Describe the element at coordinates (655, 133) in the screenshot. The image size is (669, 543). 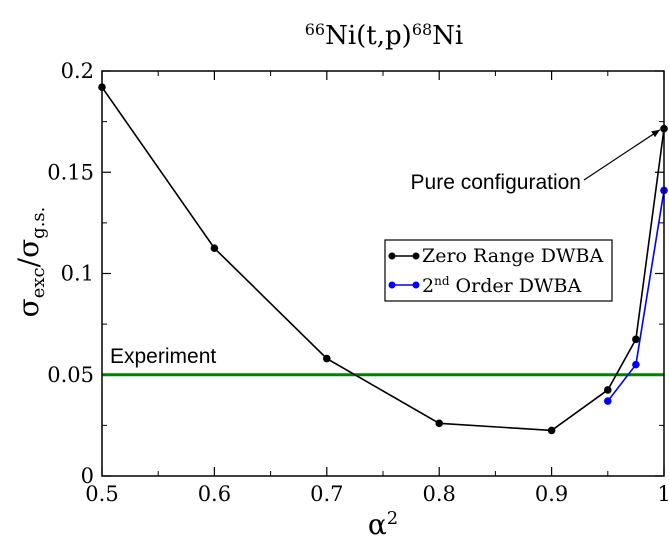
I see `annotation-arrow-head` at that location.